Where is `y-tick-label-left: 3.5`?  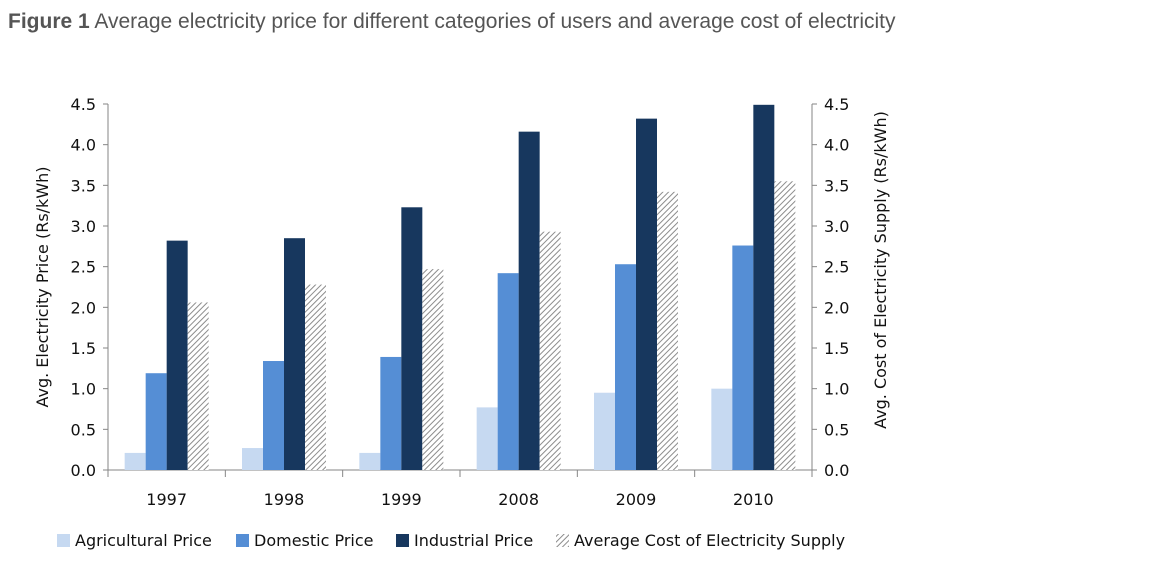 y-tick-label-left: 3.5 is located at coordinates (83, 185).